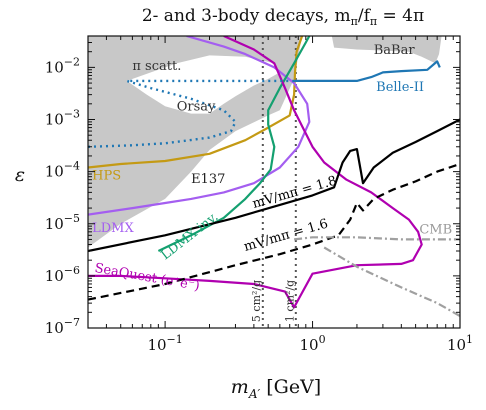  I want to click on x-axis-label: mA′ [GeV], so click(276, 388).